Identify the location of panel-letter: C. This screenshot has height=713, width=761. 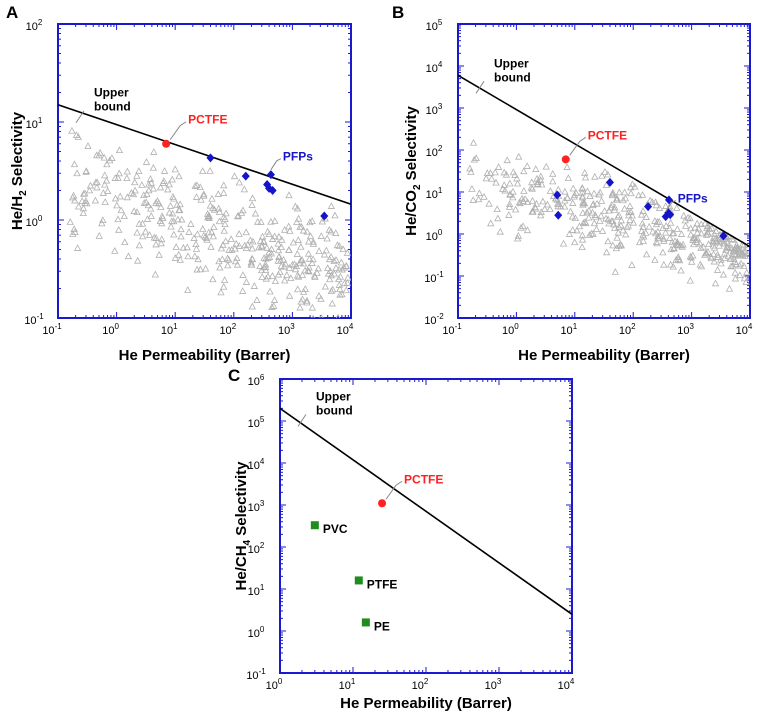
(234, 375).